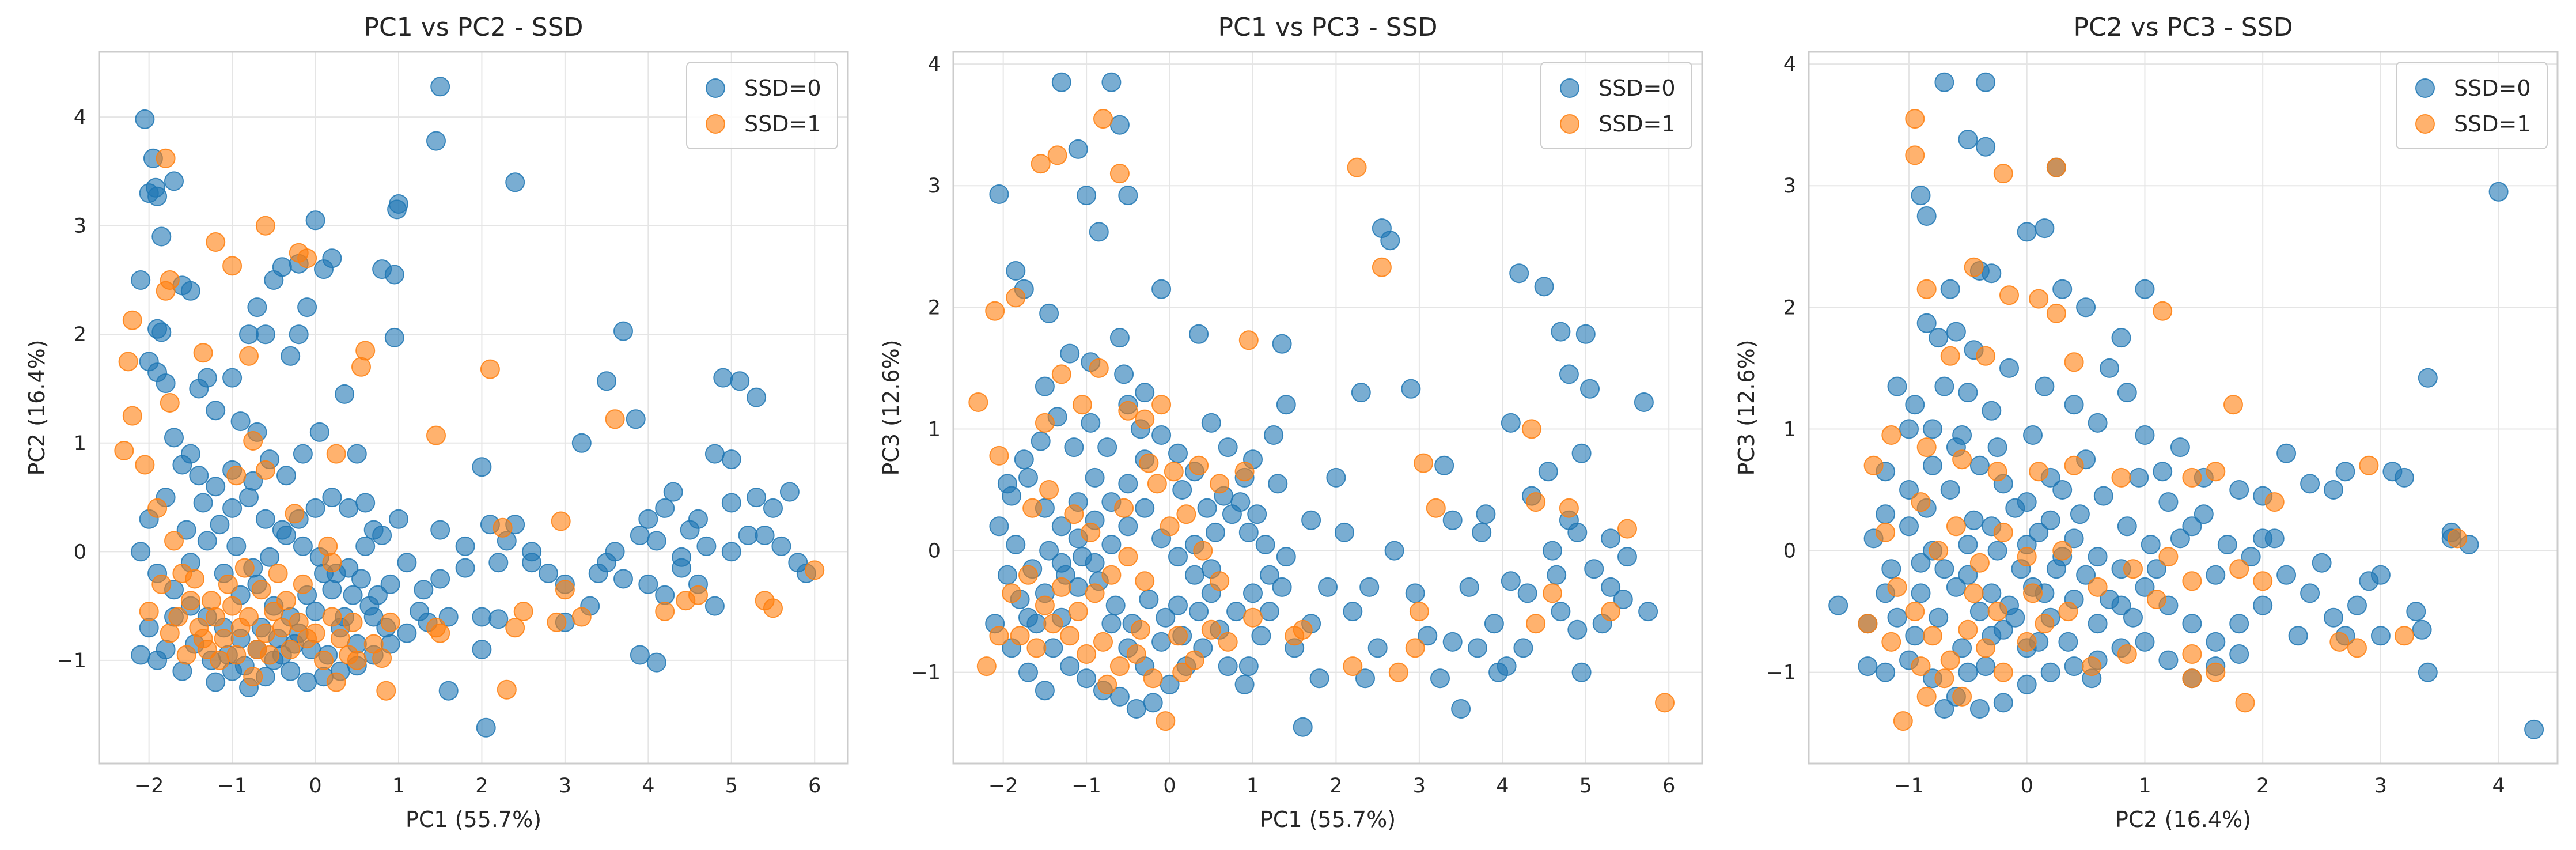 This screenshot has width=2576, height=850. Describe the element at coordinates (1327, 27) in the screenshot. I see `chart-title: PC1 vs PC3 - SSD` at that location.